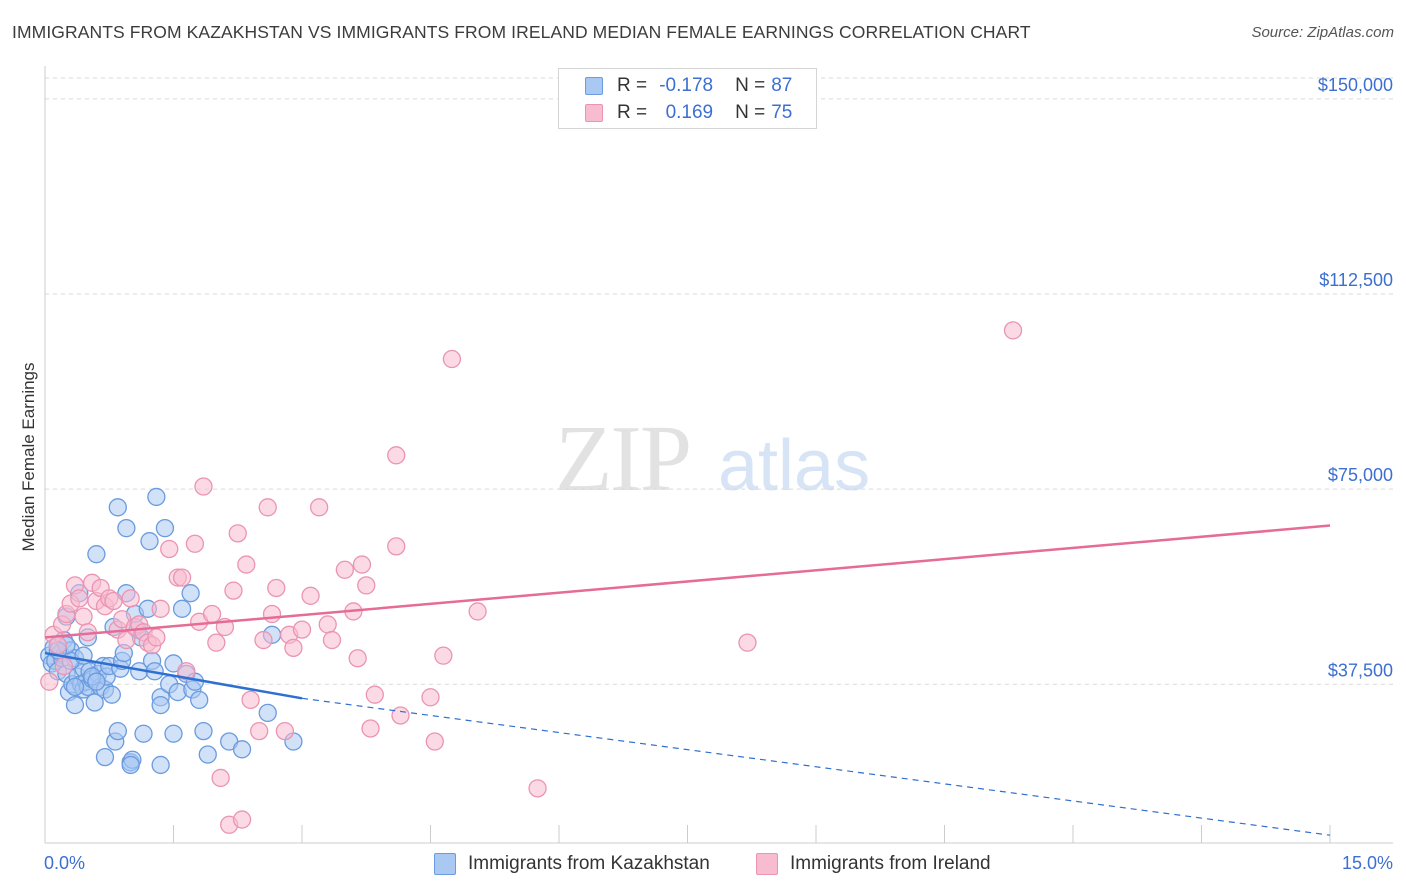 The width and height of the screenshot is (1406, 892). I want to click on kazakhstan-n-value: 87, so click(782, 85).